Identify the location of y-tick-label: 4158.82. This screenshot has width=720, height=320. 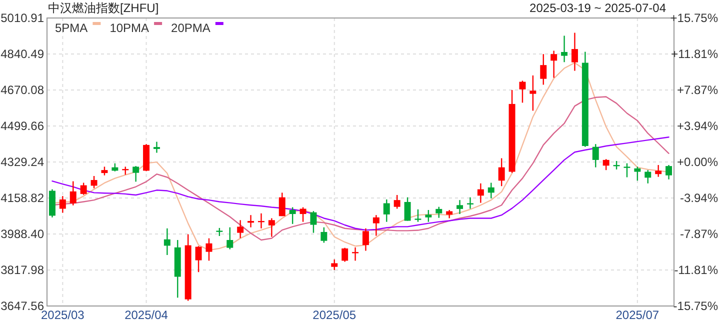
(22, 198).